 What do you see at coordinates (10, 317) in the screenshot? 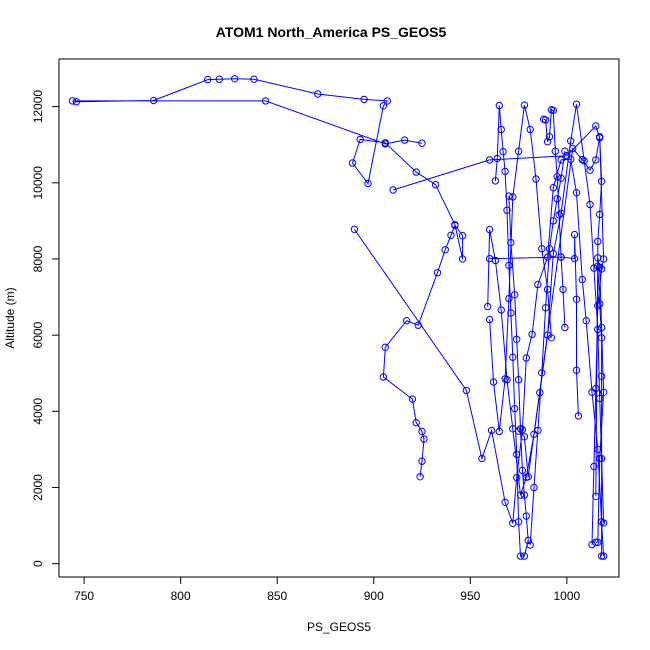
I see `y-axis-label: Altitude (m)` at bounding box center [10, 317].